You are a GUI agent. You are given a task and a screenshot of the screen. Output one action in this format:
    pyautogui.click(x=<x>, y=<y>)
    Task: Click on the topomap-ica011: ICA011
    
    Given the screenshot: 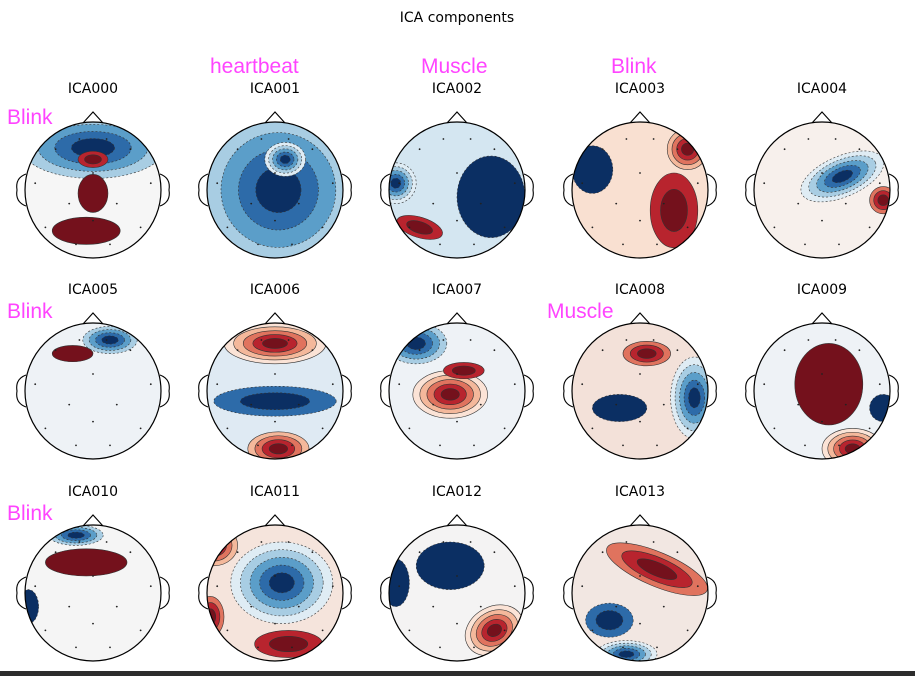 What is the action you would take?
    pyautogui.click(x=275, y=573)
    